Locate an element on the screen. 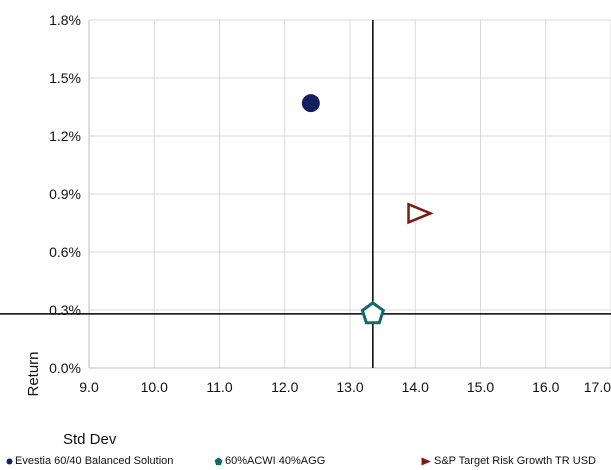 Image resolution: width=611 pixels, height=470 pixels. data-points is located at coordinates (367, 209).